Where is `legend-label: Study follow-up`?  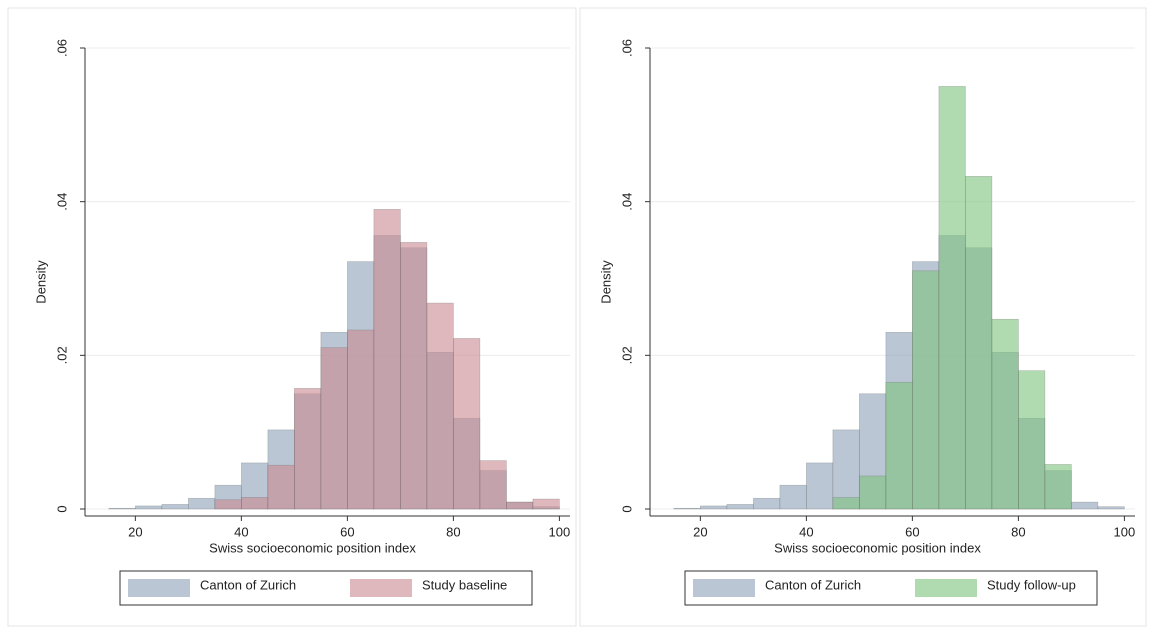
legend-label: Study follow-up is located at coordinates (1031, 584).